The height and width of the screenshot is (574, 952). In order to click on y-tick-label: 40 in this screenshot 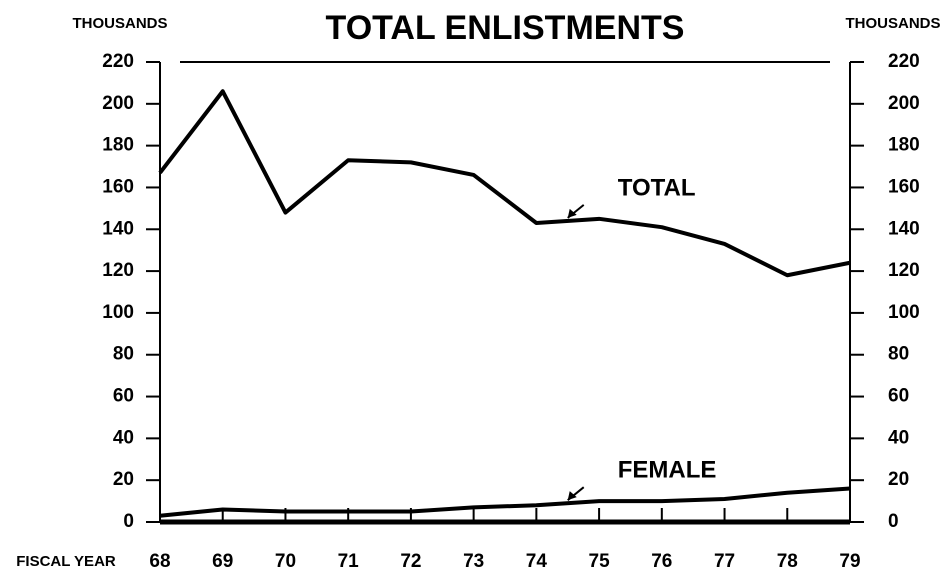, I will do `click(123, 437)`.